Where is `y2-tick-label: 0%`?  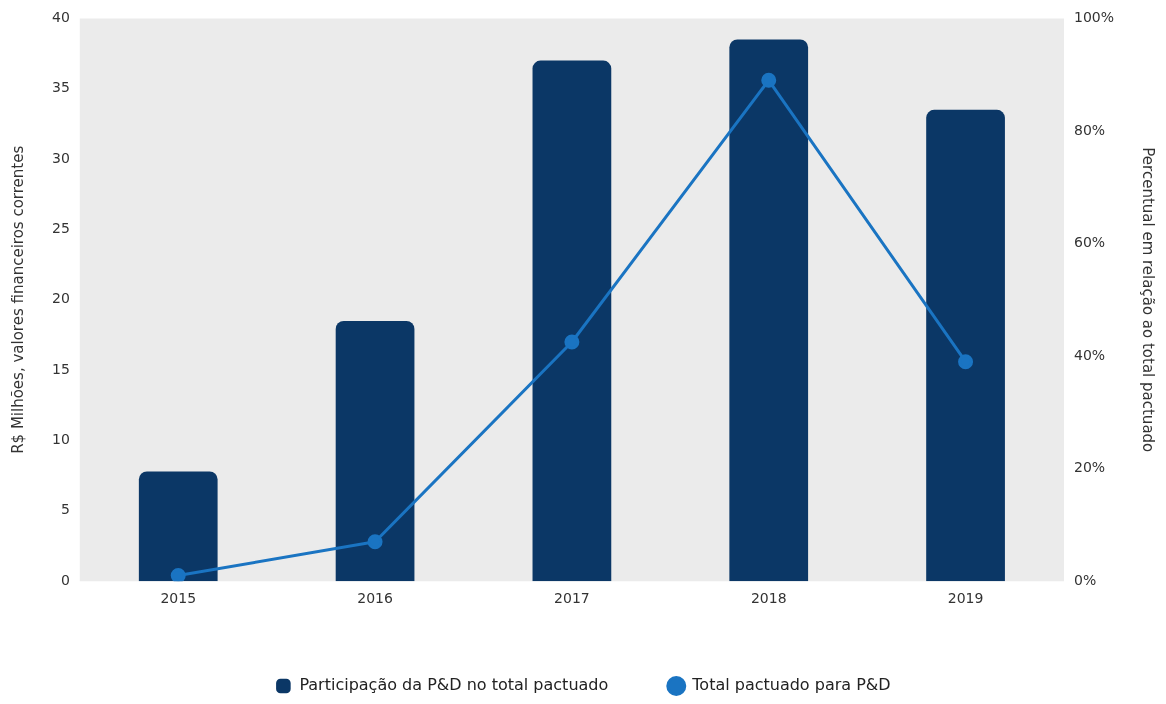
y2-tick-label: 0% is located at coordinates (1085, 579).